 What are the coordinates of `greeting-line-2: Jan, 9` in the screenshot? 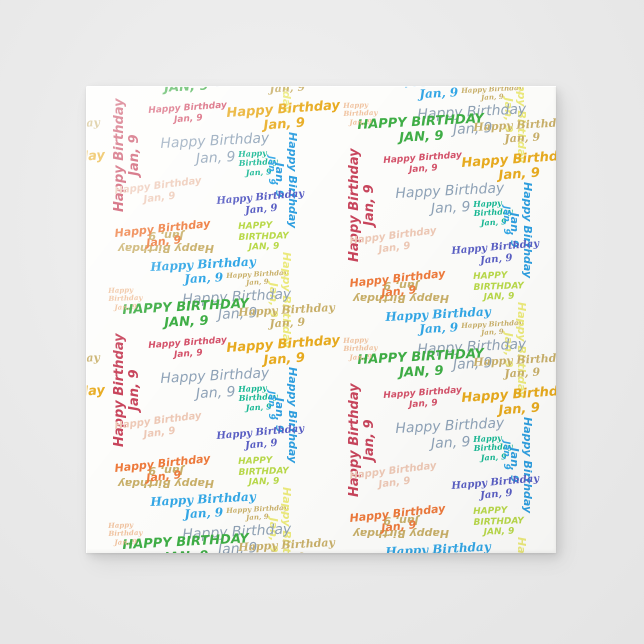 It's located at (507, 545).